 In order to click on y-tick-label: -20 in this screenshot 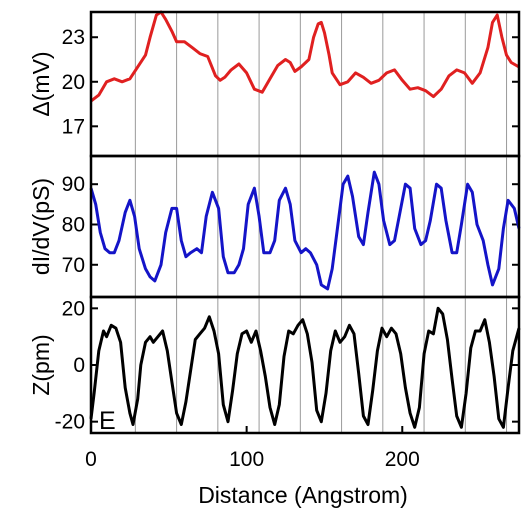, I will do `click(70, 422)`.